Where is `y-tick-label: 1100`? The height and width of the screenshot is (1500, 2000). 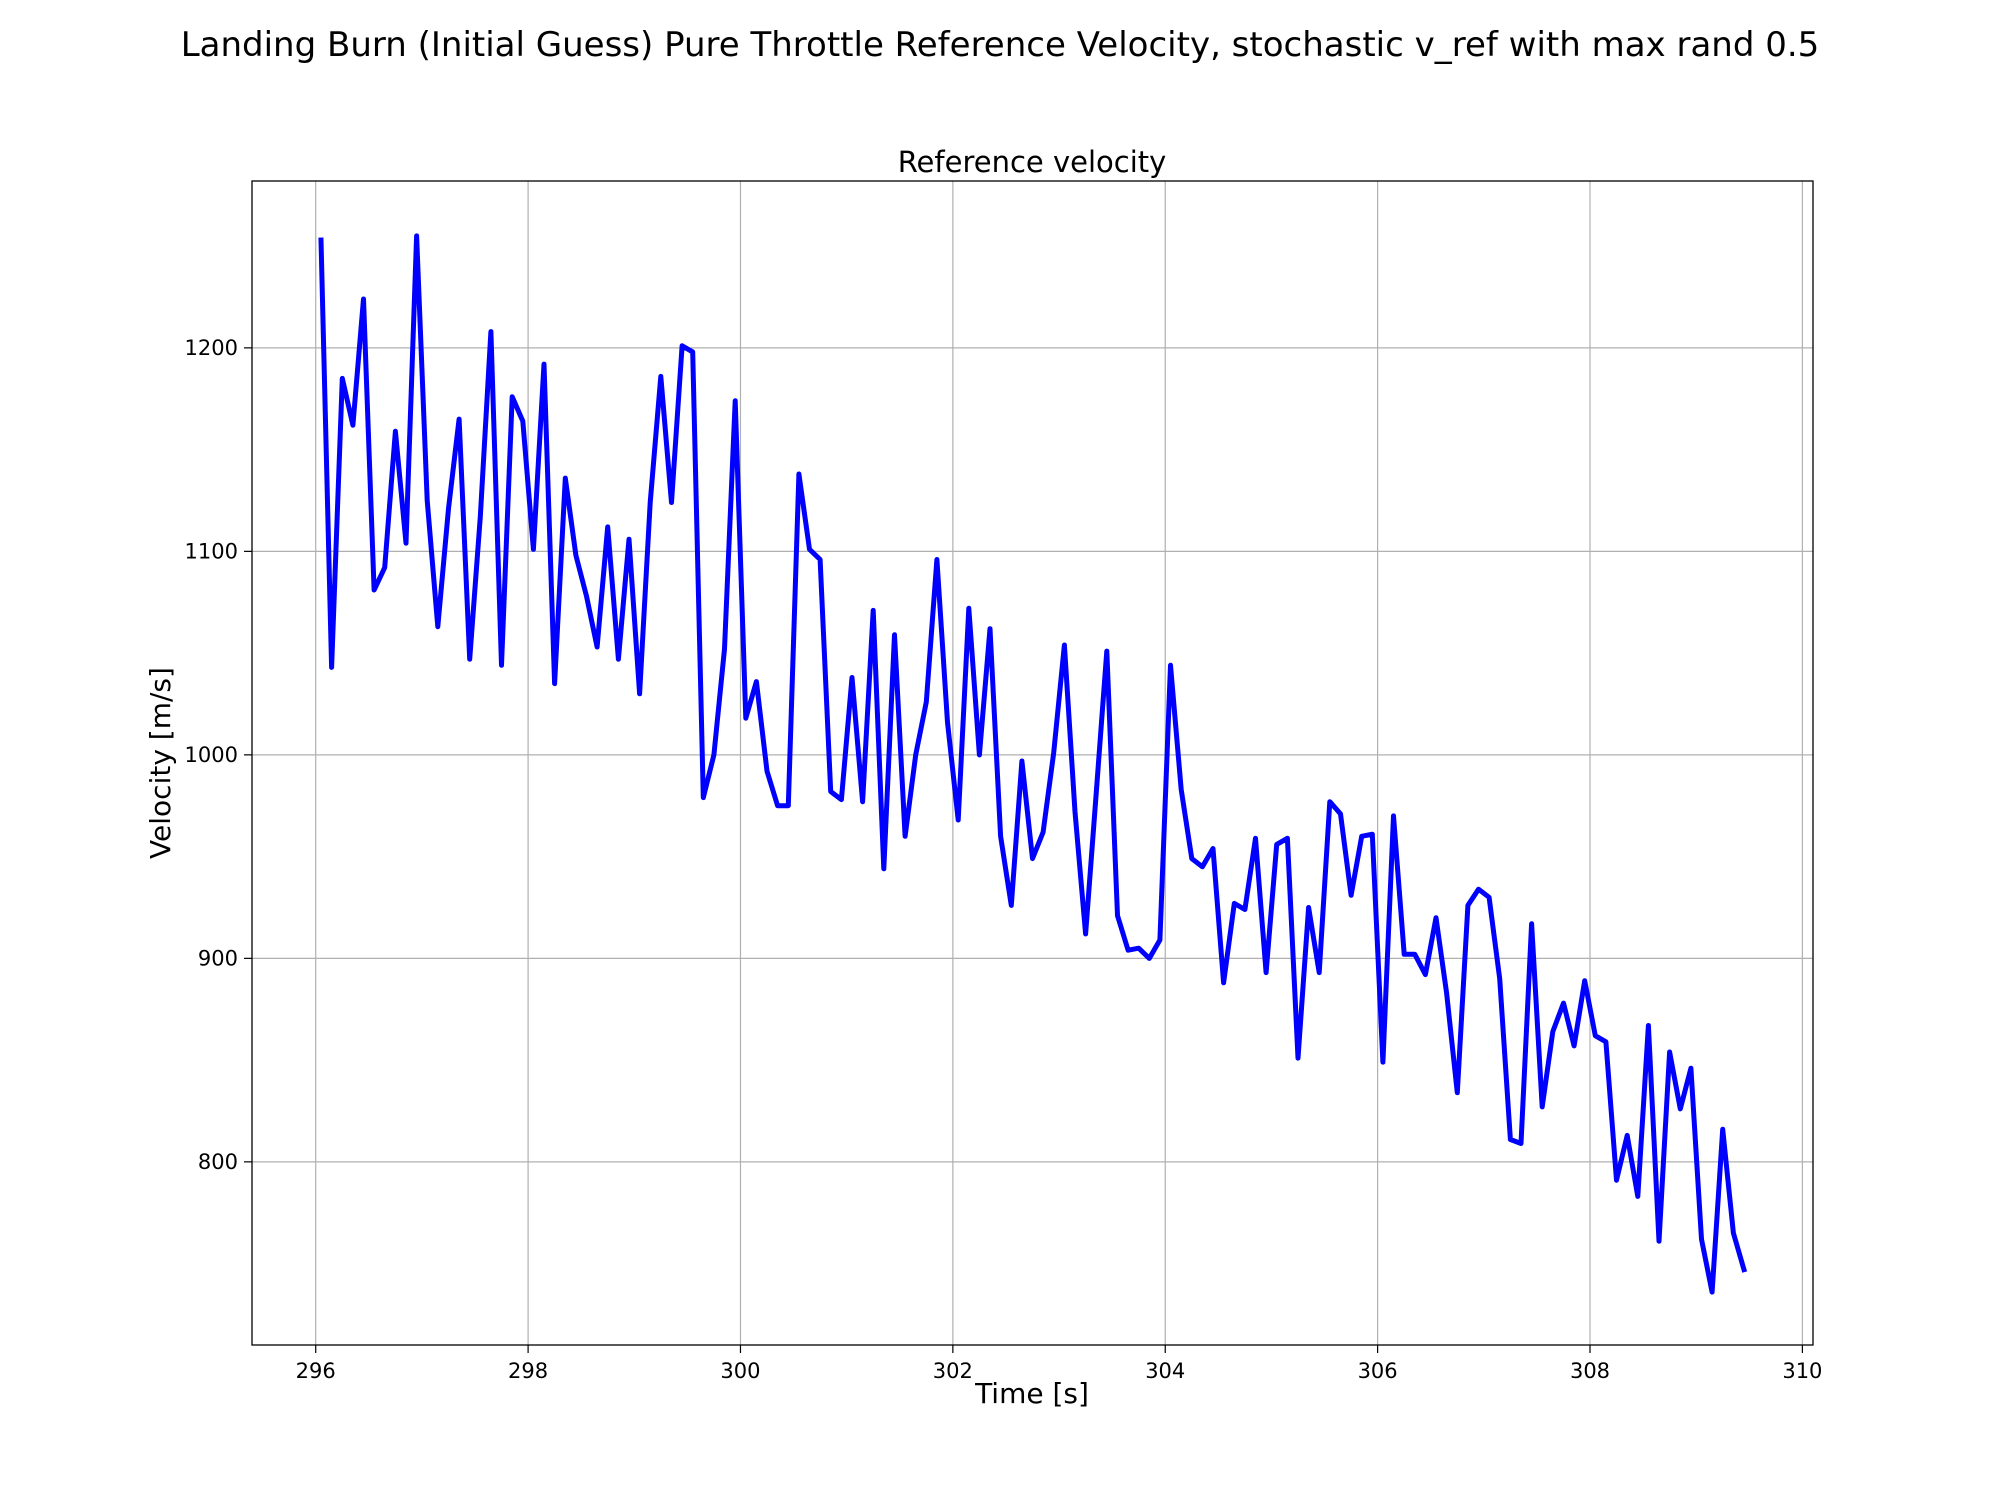
y-tick-label: 1100 is located at coordinates (211, 551).